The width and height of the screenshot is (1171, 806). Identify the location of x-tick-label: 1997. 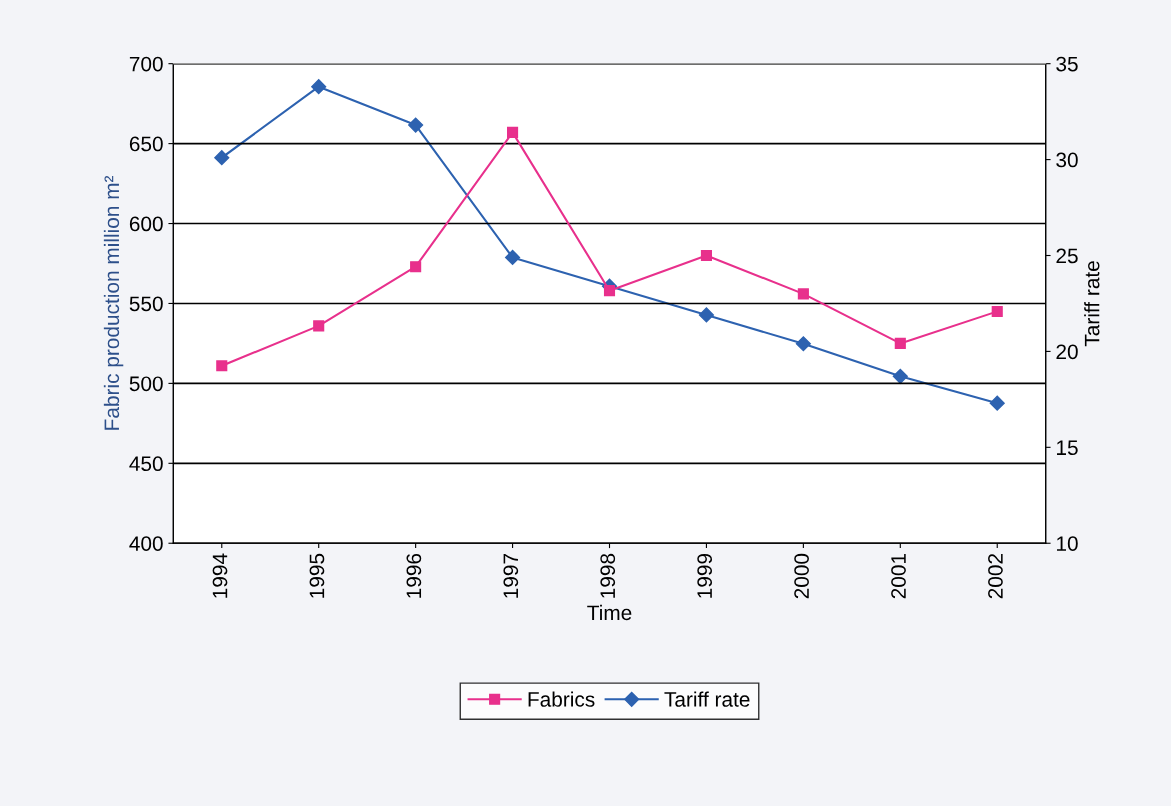
(511, 576).